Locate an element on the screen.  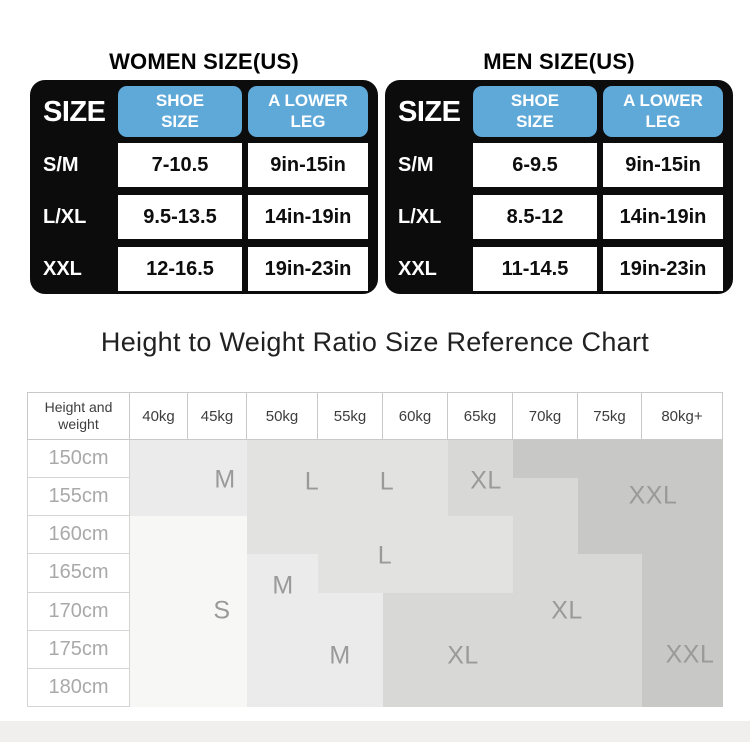
weight-header-cell: 80kg+ is located at coordinates (682, 416).